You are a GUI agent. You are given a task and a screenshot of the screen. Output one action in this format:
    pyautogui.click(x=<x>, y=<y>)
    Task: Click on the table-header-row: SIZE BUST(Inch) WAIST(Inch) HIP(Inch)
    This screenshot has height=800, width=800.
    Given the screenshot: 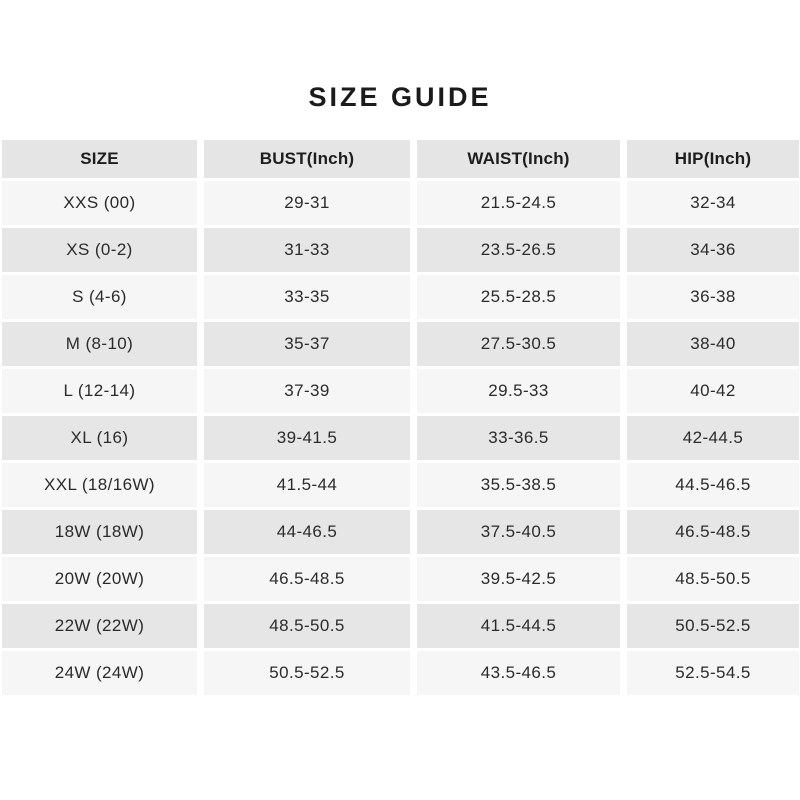 What is the action you would take?
    pyautogui.click(x=400, y=159)
    